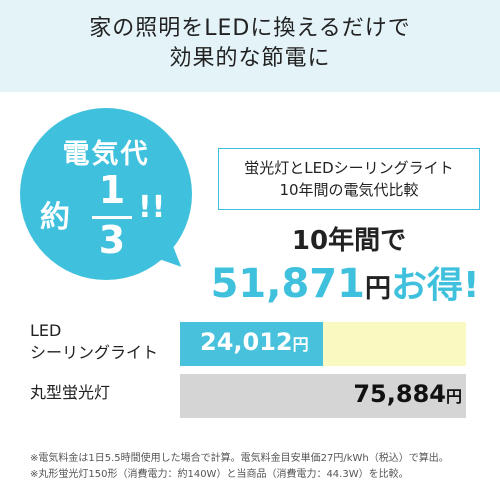 The height and width of the screenshot is (500, 500). Describe the element at coordinates (250, 28) in the screenshot. I see `header-line-1: 家の照明をLEDに換えるだけで` at that location.